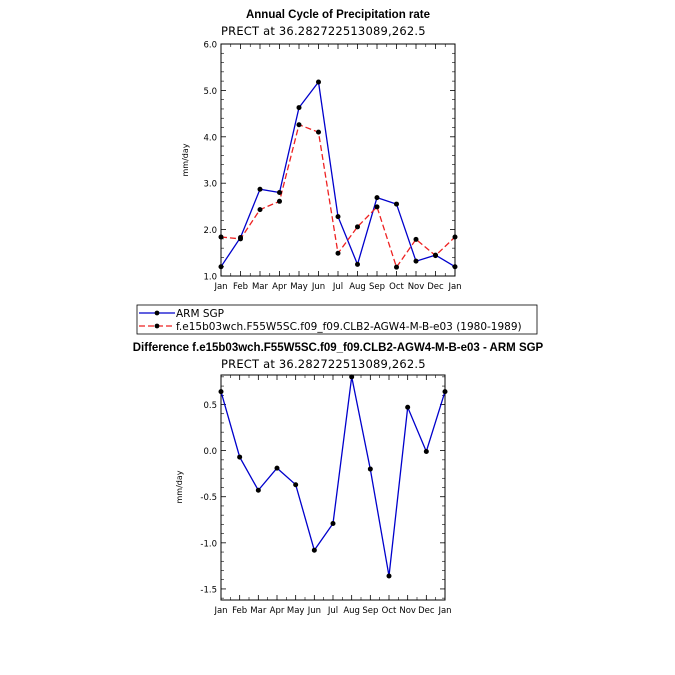 The height and width of the screenshot is (675, 675). I want to click on legend-marker-arm, so click(157, 313).